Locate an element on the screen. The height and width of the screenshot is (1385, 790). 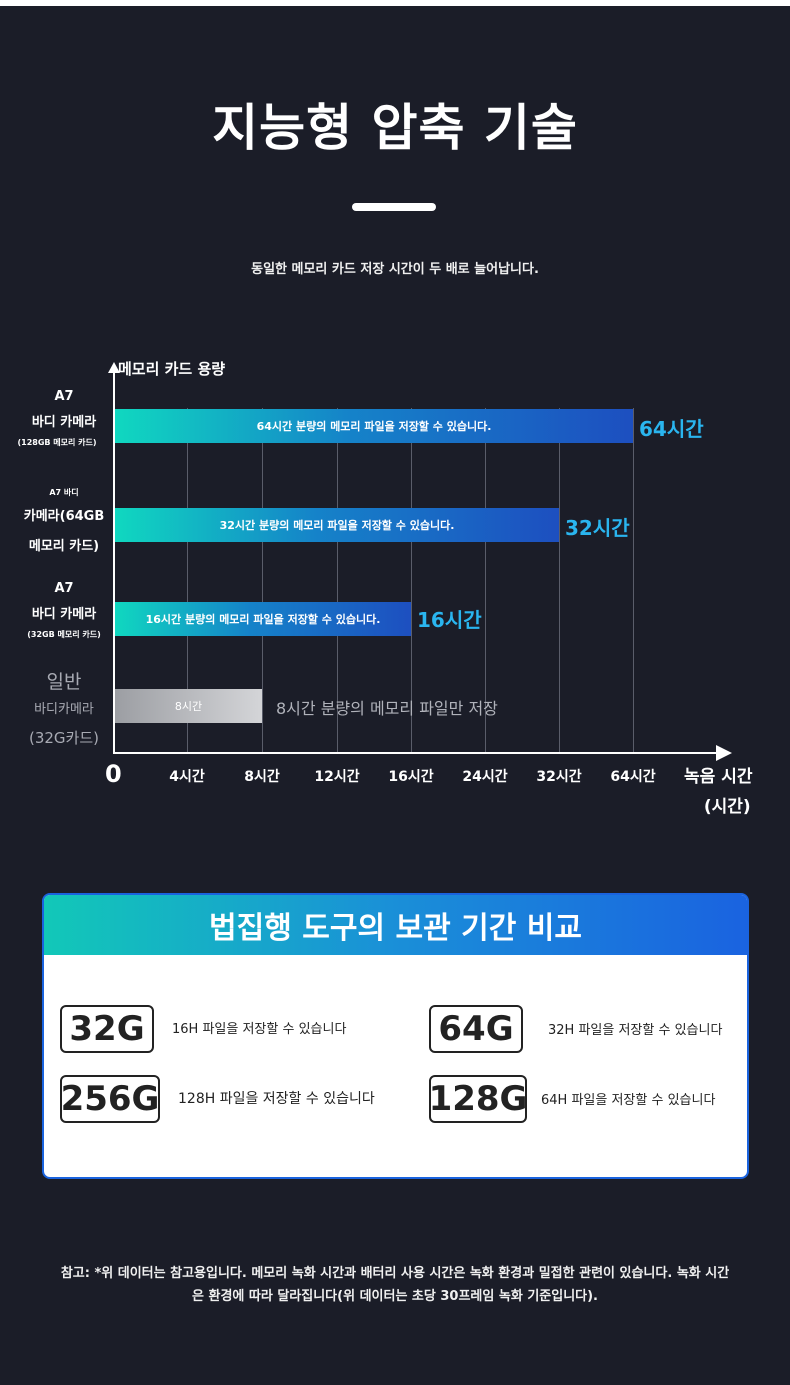
page-title: 지능형 압축 기술 is located at coordinates (395, 128).